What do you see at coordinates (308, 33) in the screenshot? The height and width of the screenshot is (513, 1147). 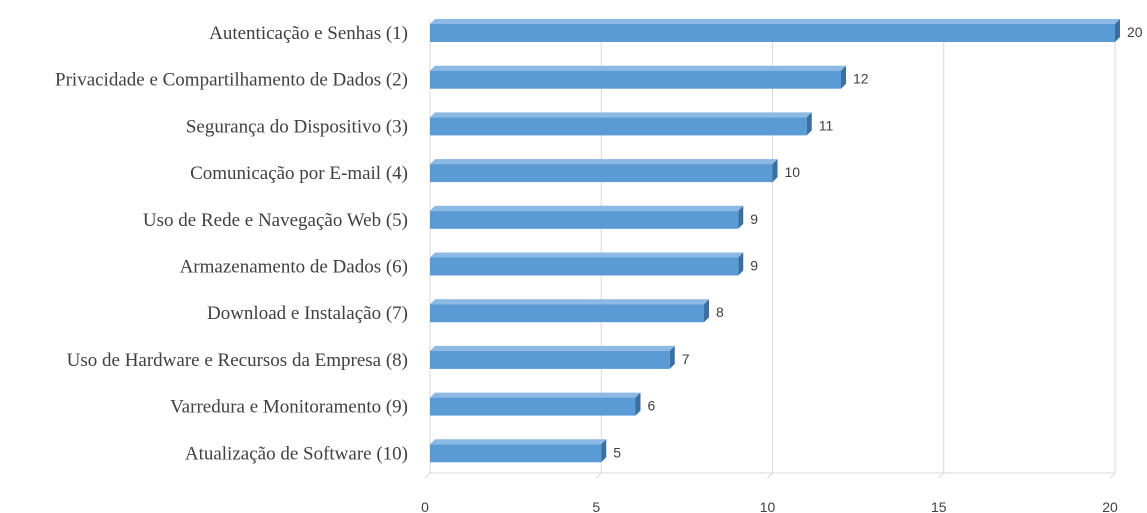 I see `category-label: Autenticação e Senhas (1)` at bounding box center [308, 33].